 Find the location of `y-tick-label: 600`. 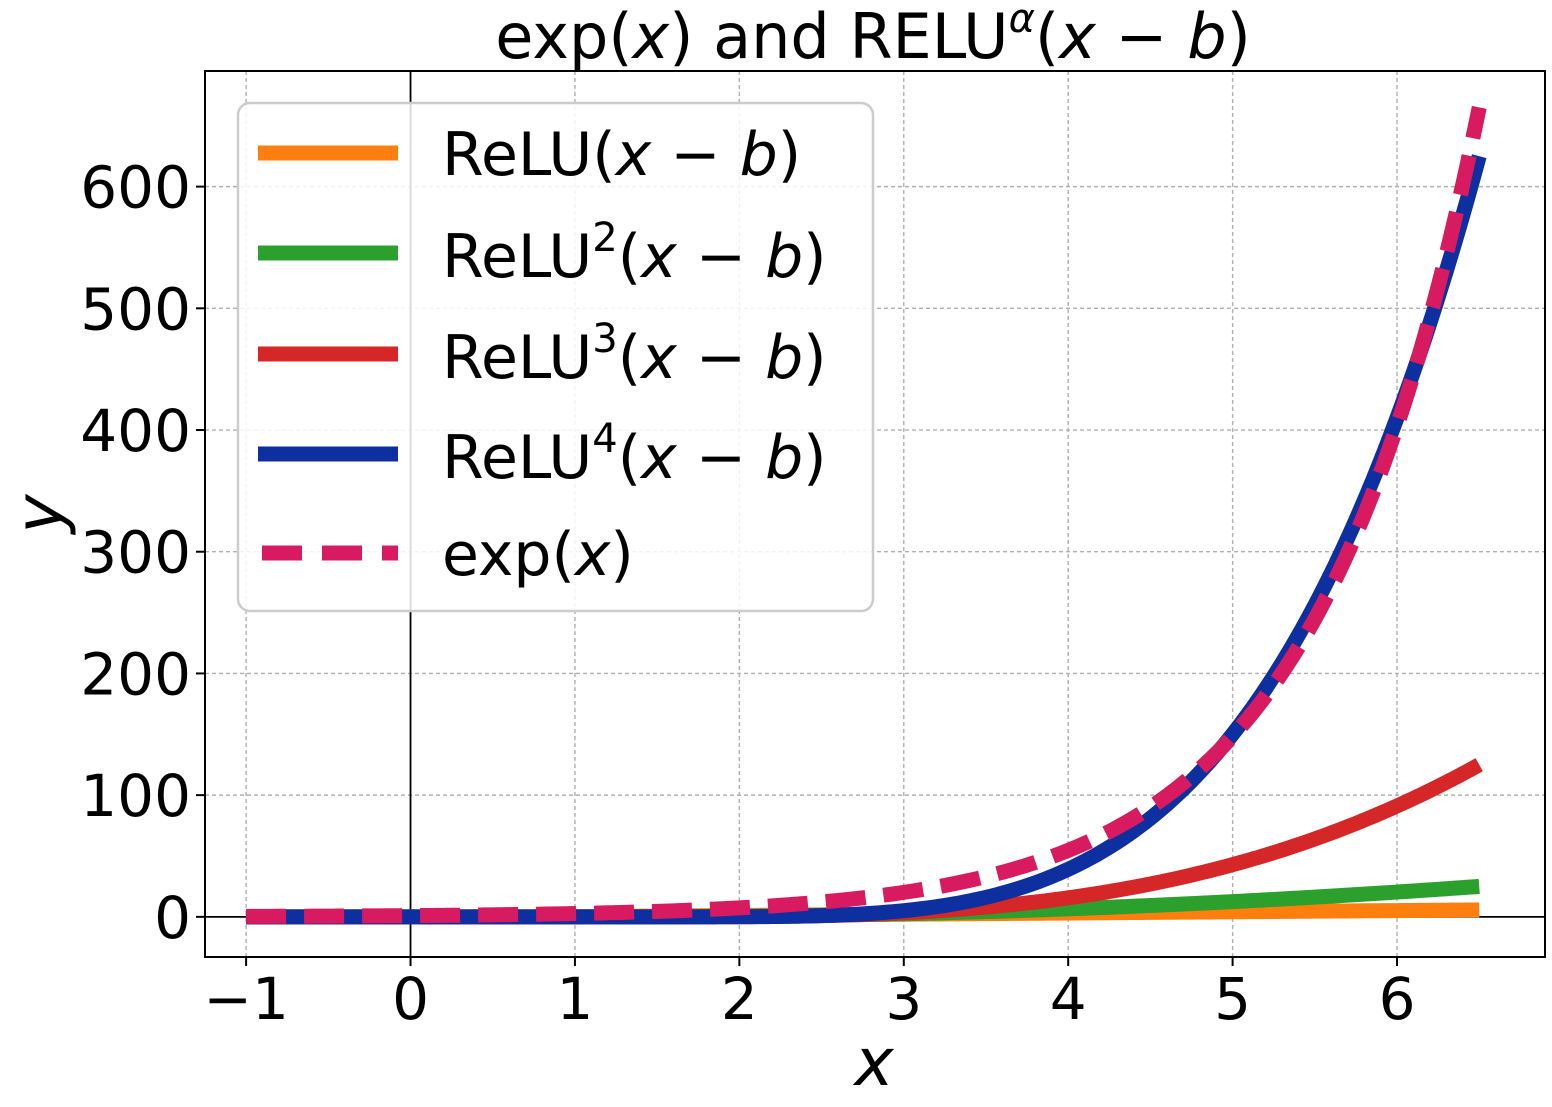

y-tick-label: 600 is located at coordinates (135, 188).